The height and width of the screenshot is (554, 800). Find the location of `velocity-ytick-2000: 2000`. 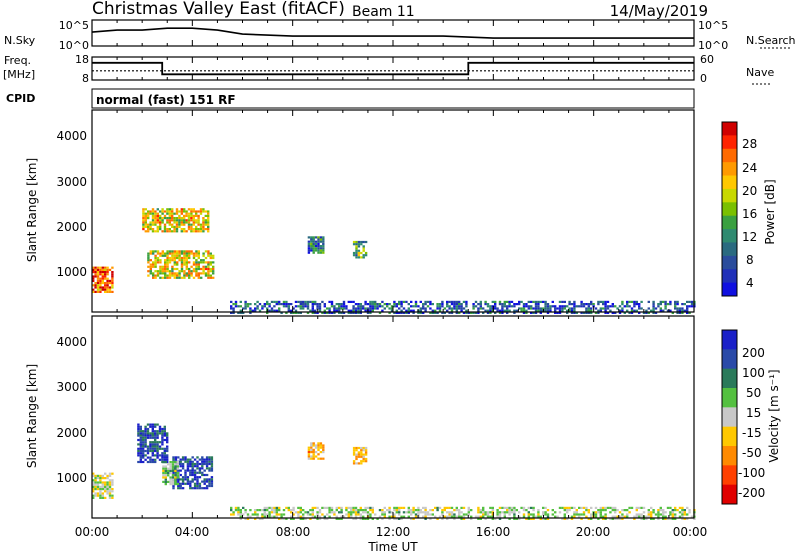

velocity-ytick-2000: 2000 is located at coordinates (71, 433).